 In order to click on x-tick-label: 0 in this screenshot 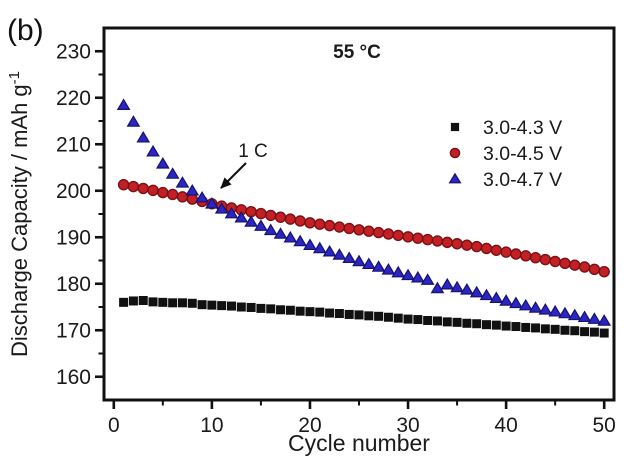, I will do `click(114, 425)`.